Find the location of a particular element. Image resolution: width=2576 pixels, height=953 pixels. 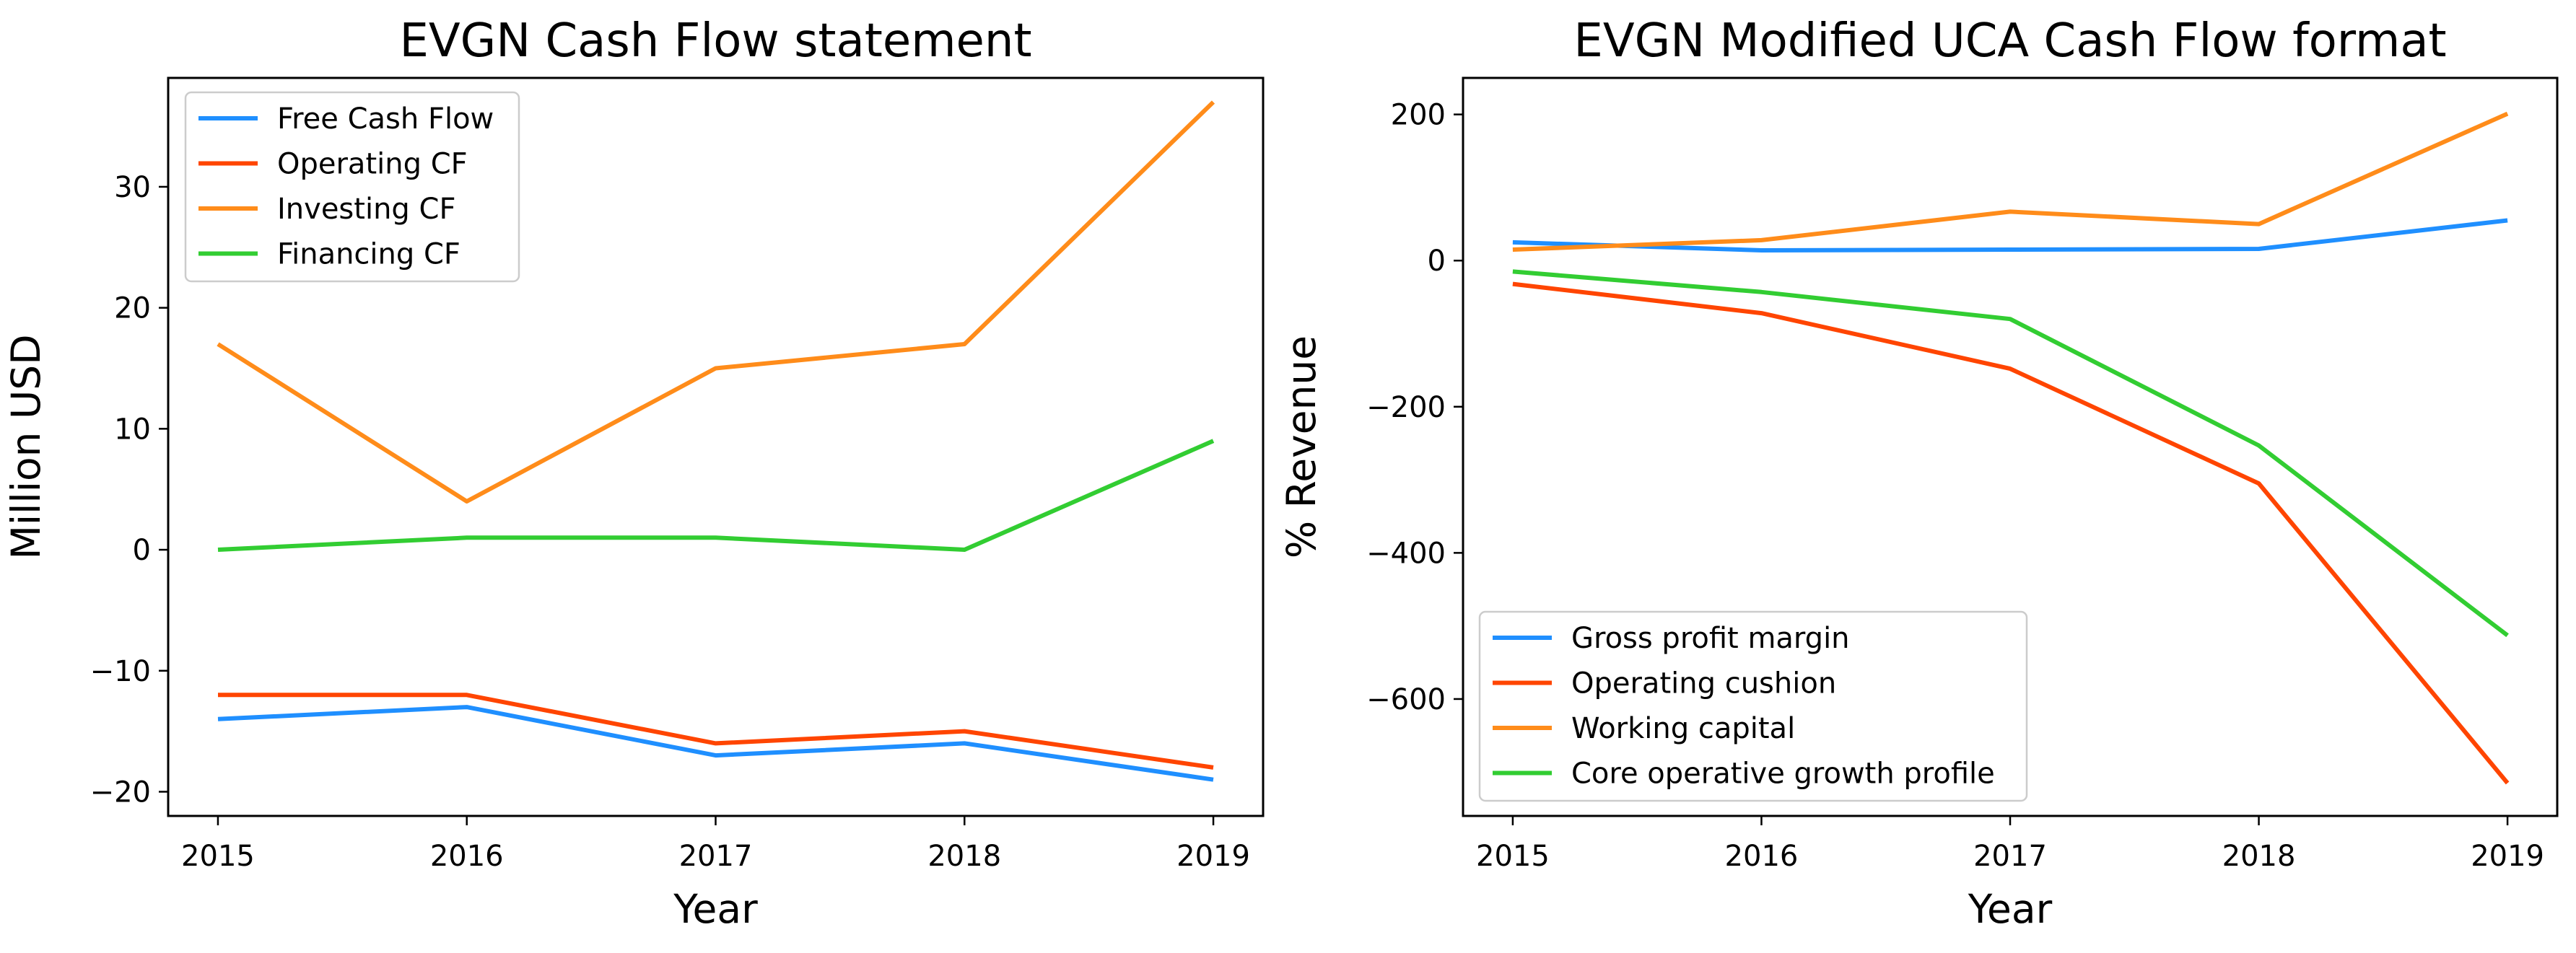

y-tick-label: 20 is located at coordinates (132, 308).